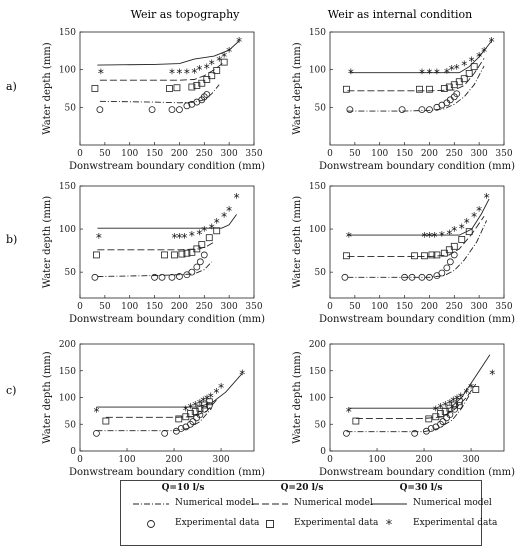 Image resolution: width=527 pixels, height=550 pixels. I want to click on legend-model-row-q30: Numerical model, so click(426, 504).